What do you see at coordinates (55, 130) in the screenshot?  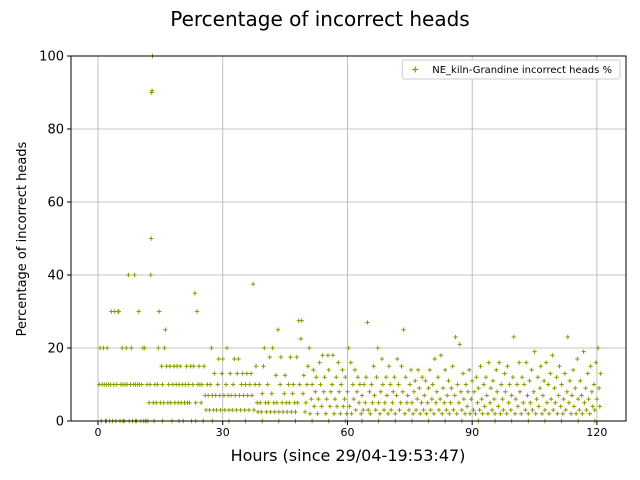 I see `y-tick-label: 80` at bounding box center [55, 130].